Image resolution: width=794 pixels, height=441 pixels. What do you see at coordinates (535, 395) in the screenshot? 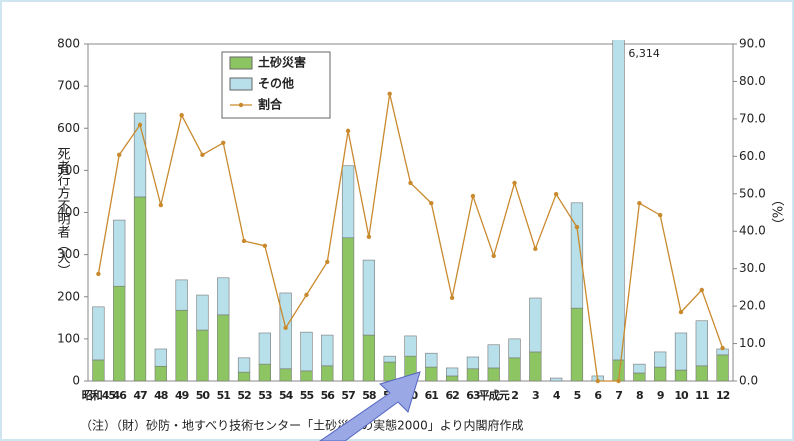
I see `x-tick-label: 3` at bounding box center [535, 395].